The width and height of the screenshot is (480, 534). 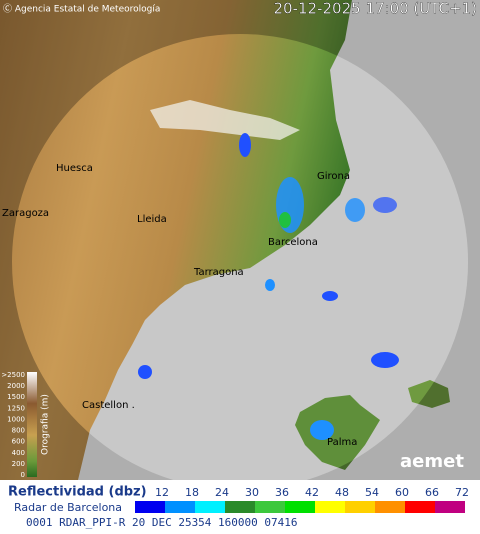 I want to click on scale-label: 66, so click(x=432, y=492).